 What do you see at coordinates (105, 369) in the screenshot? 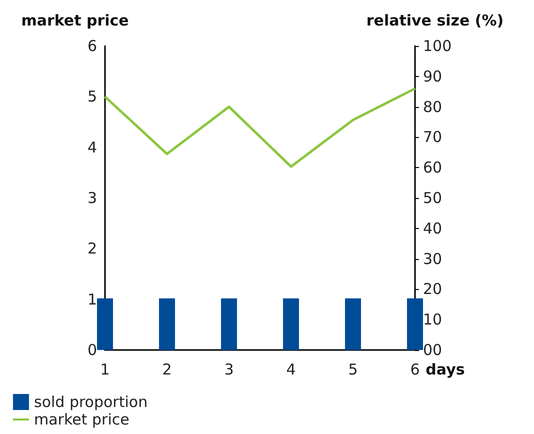
I see `x-tick-label: 1` at bounding box center [105, 369].